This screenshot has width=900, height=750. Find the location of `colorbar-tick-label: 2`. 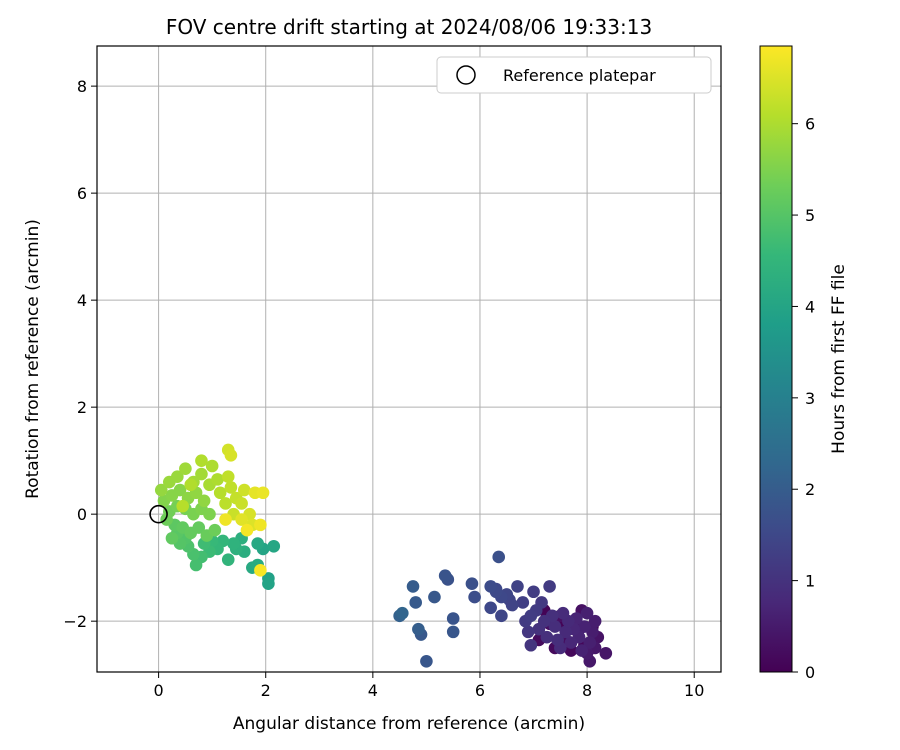

colorbar-tick-label: 2 is located at coordinates (810, 489).